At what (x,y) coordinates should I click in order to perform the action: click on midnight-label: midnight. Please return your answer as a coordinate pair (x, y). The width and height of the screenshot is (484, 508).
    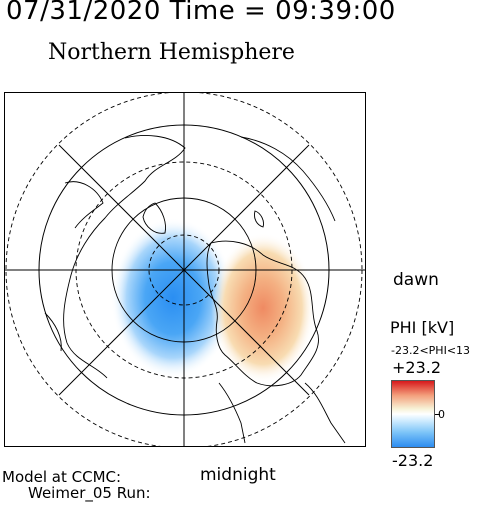
    Looking at the image, I should click on (238, 475).